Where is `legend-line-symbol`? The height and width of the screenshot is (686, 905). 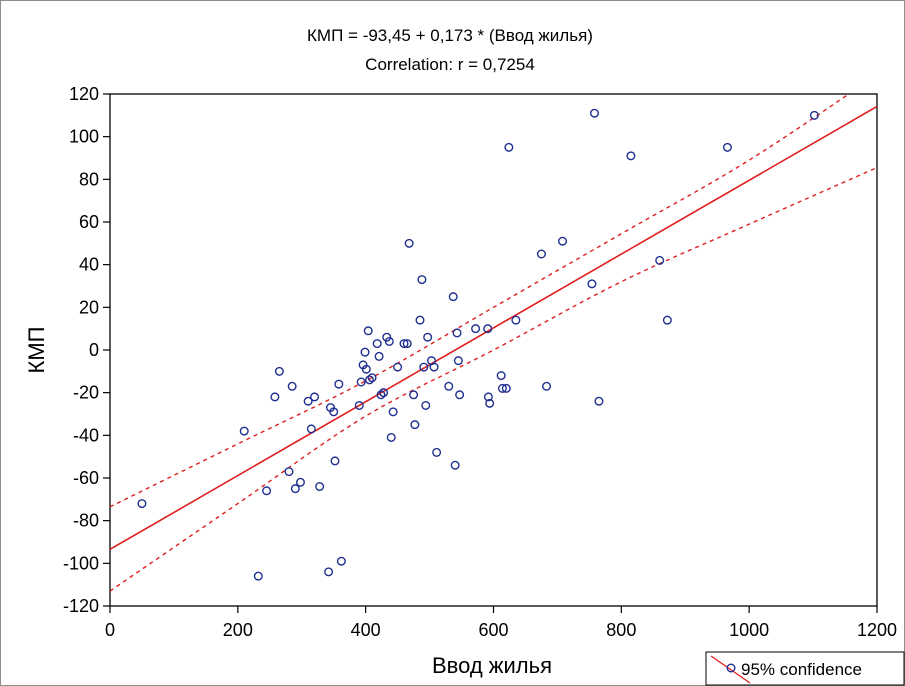
legend-line-symbol is located at coordinates (730, 669).